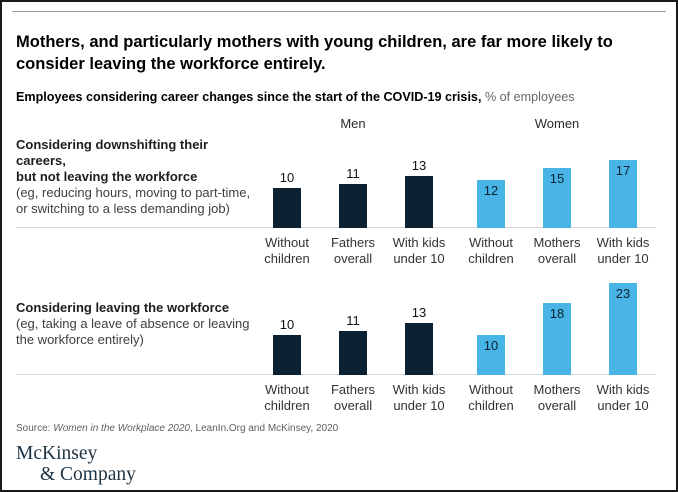 Image resolution: width=678 pixels, height=492 pixels. What do you see at coordinates (123, 307) in the screenshot?
I see `row-label-bold: Considering leaving the workforce` at bounding box center [123, 307].